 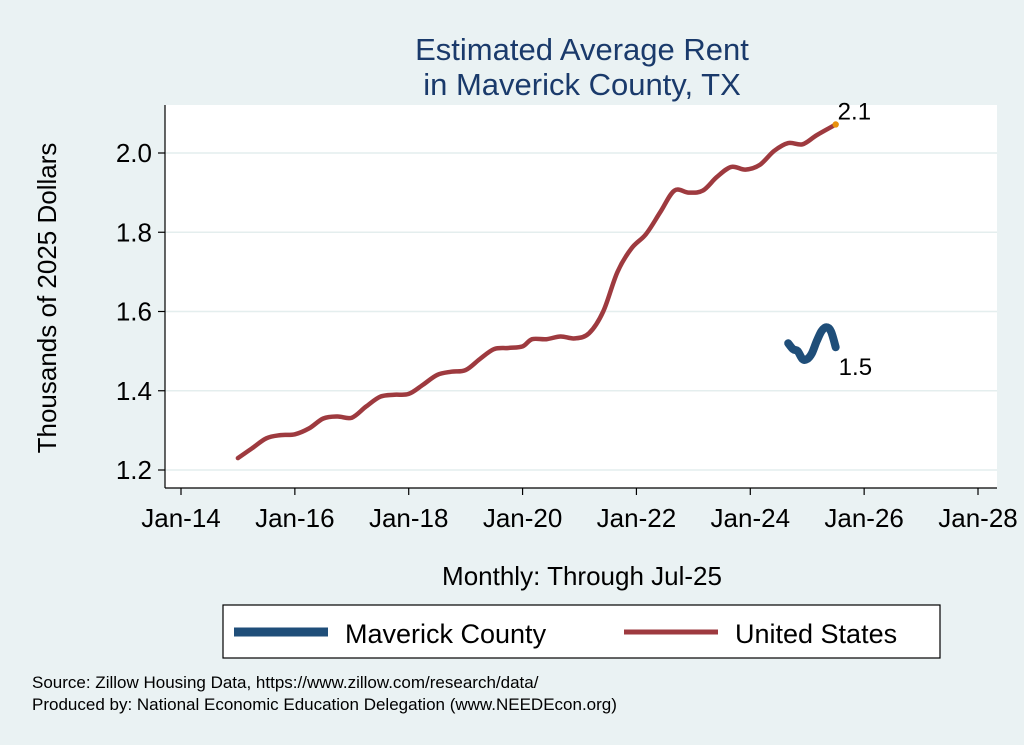 I want to click on x-tick-label: Jan-26, so click(x=864, y=518).